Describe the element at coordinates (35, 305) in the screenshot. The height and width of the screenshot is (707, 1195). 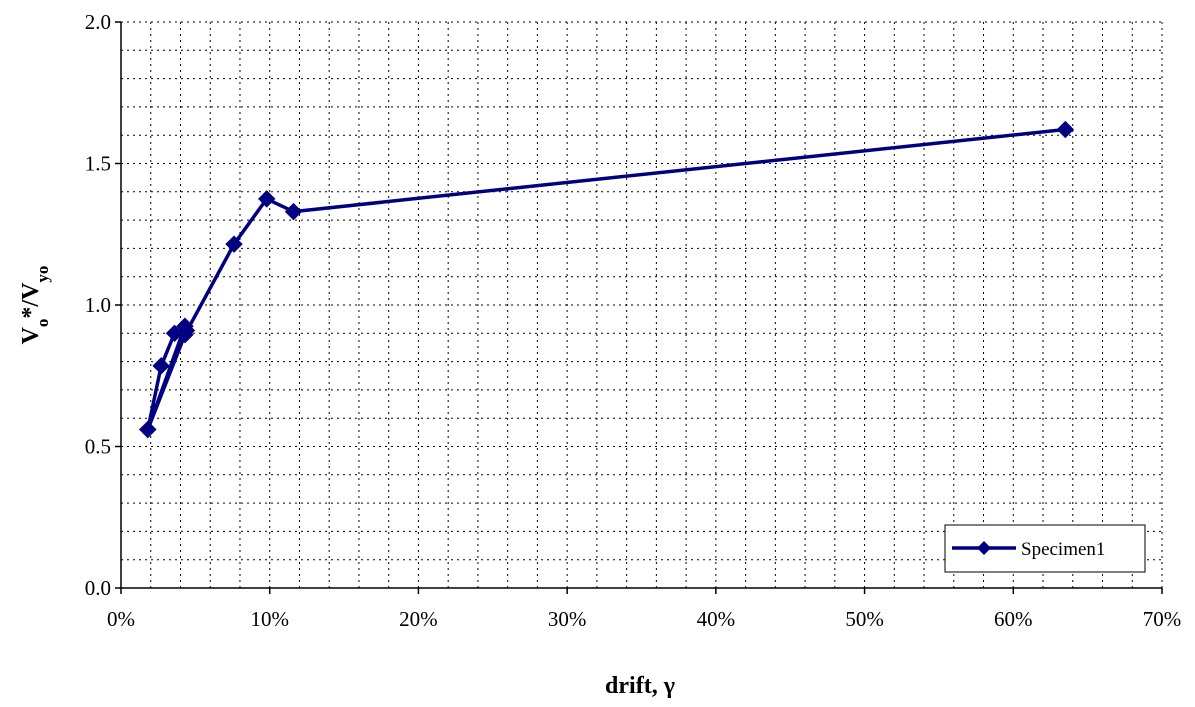
I see `y-axis-title: Vo*/Vyo` at that location.